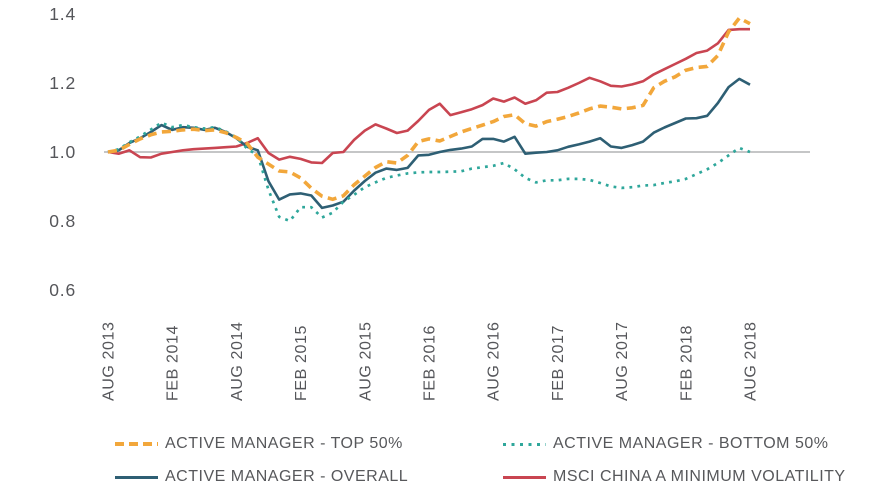  I want to click on x-tick-label: AUG 2018, so click(751, 361).